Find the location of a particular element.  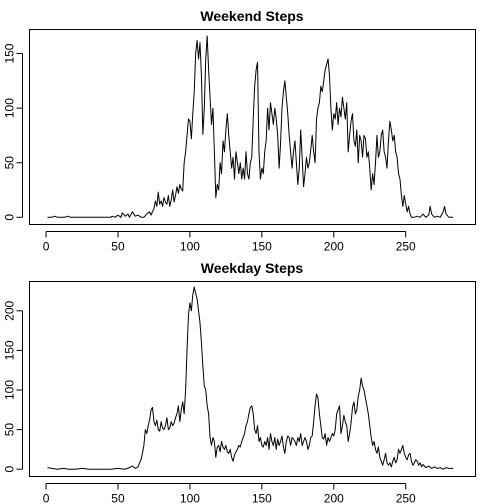

weekday-y-tick-label: 200 is located at coordinates (10, 310).